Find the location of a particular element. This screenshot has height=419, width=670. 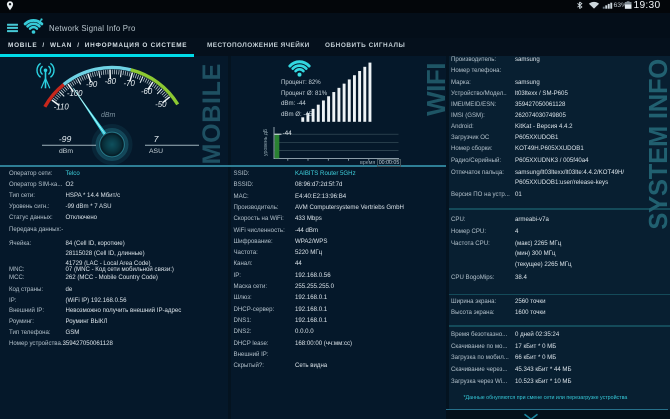

svg-text: -50 is located at coordinates (161, 104).